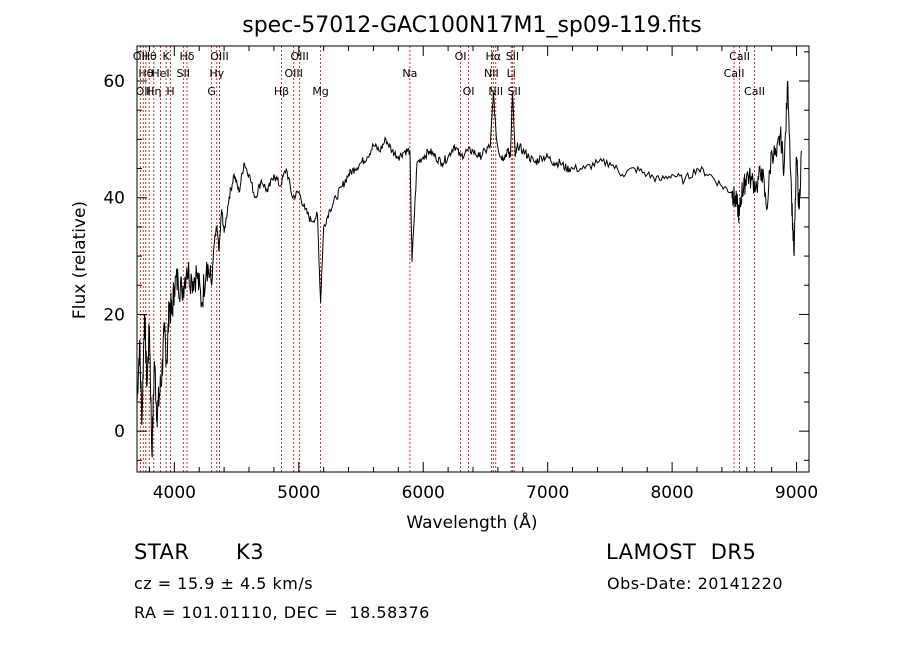 Image resolution: width=900 pixels, height=649 pixels. Describe the element at coordinates (114, 257) in the screenshot. I see `y-tick-labels: 0 20 40 60` at that location.